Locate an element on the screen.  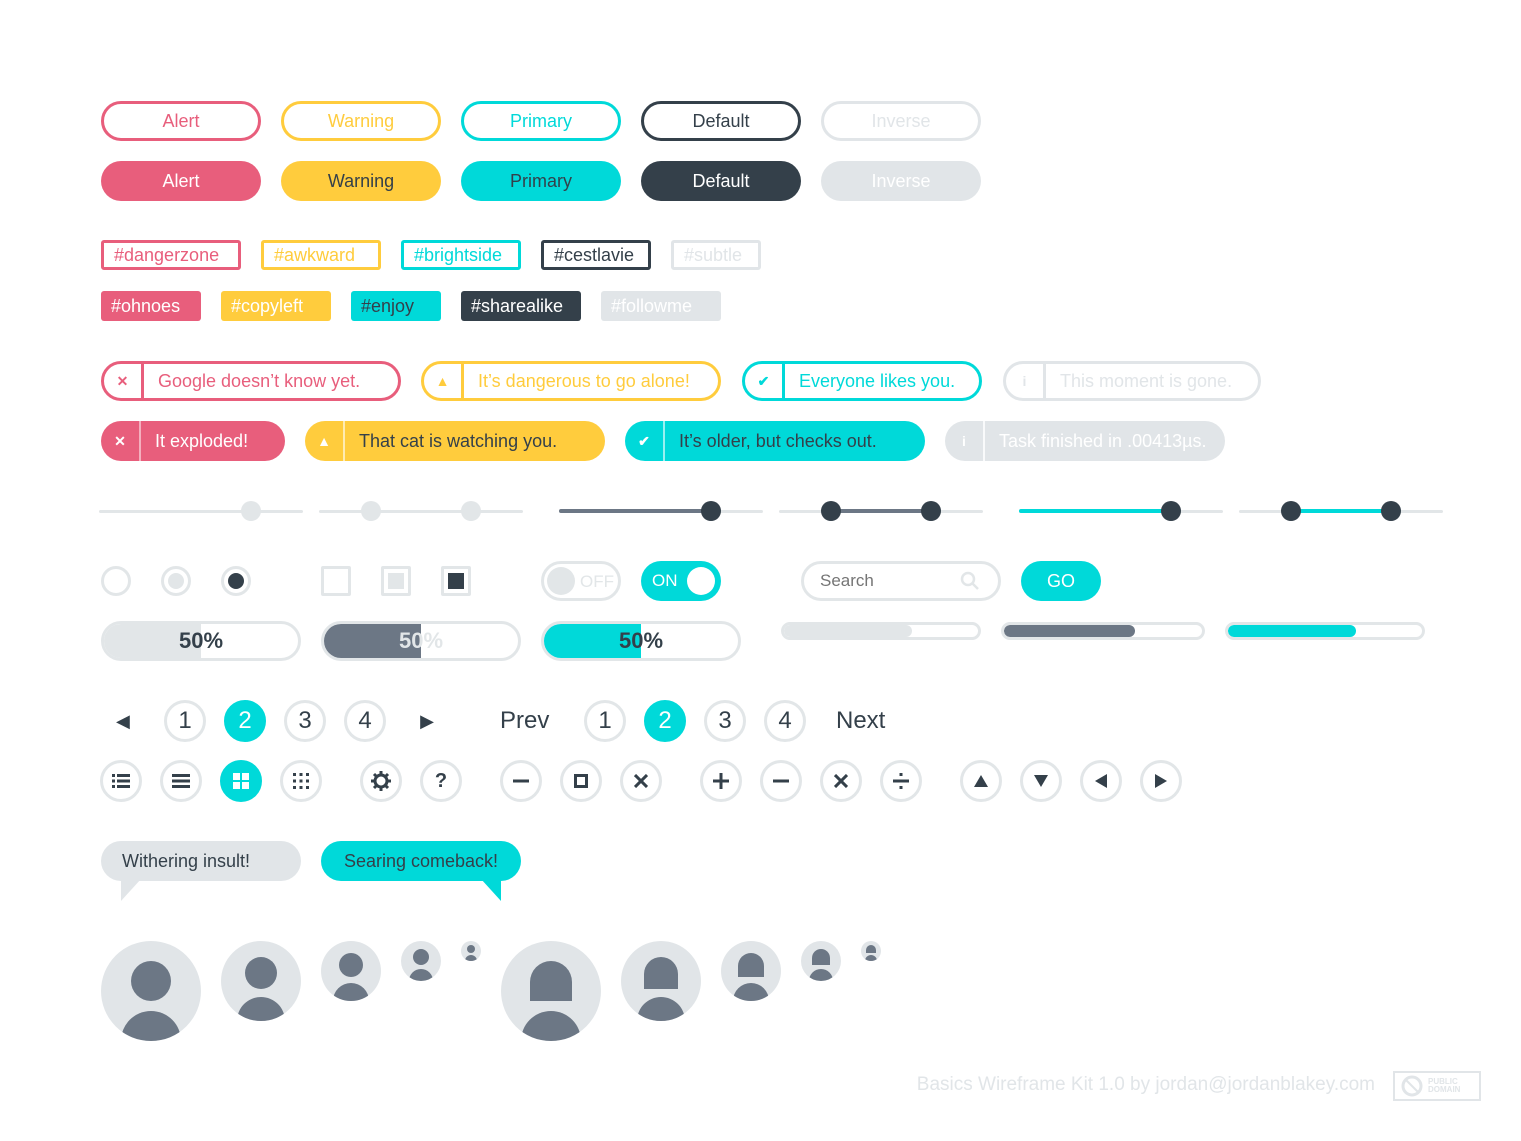
avatar-alt-xl is located at coordinates (551, 991).